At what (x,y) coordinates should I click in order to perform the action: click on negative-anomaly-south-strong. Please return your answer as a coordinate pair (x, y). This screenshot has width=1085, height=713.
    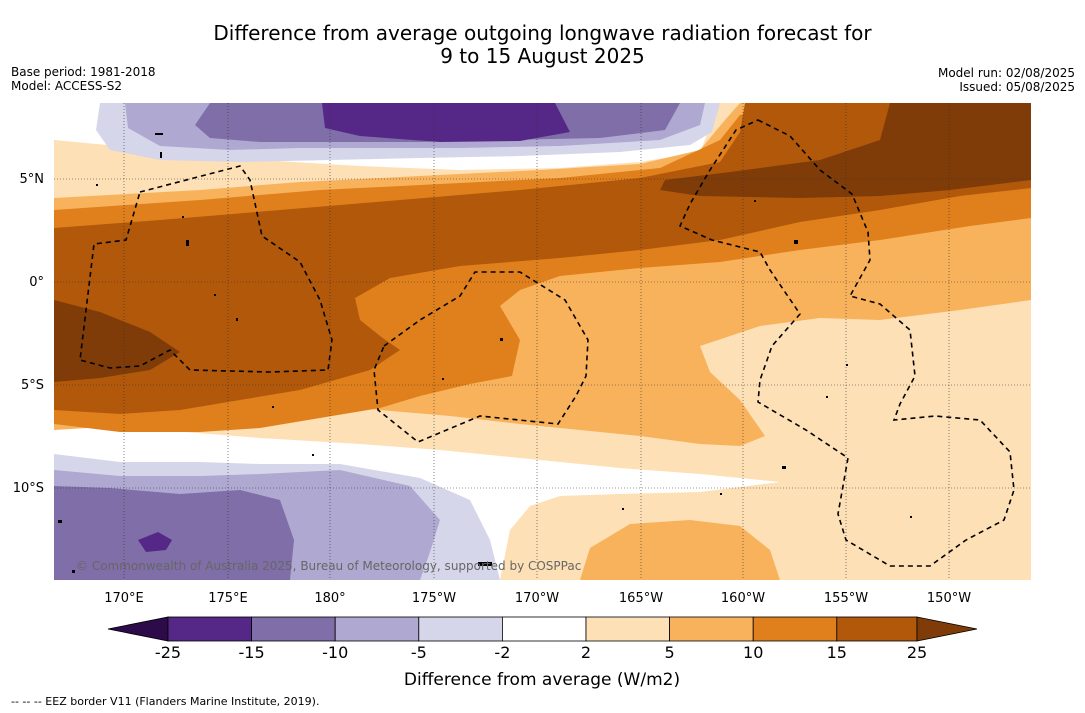
    Looking at the image, I should click on (174, 533).